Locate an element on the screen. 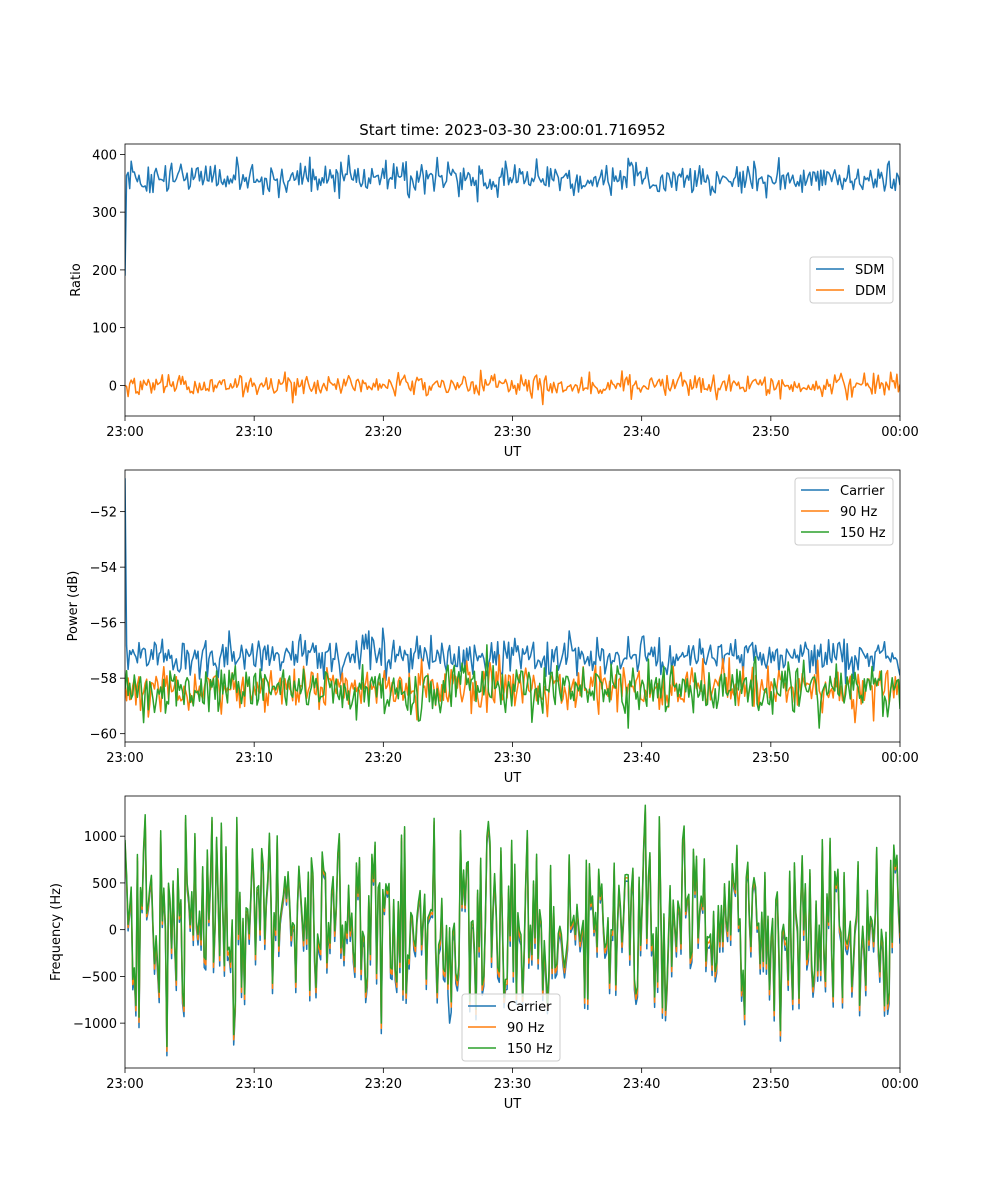 Image resolution: width=1000 pixels, height=1200 pixels. series-line-sdm is located at coordinates (512, 215).